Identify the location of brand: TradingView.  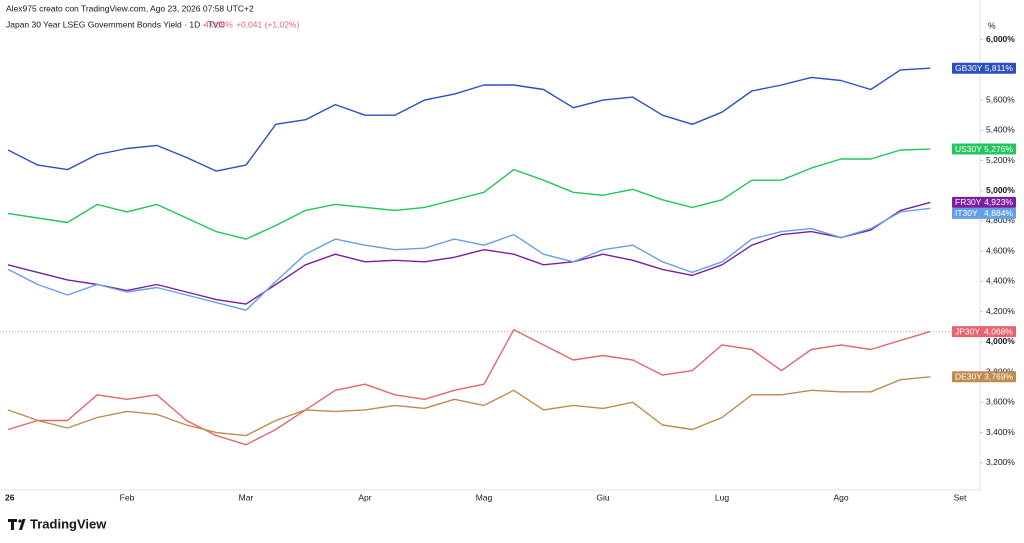
(68, 523).